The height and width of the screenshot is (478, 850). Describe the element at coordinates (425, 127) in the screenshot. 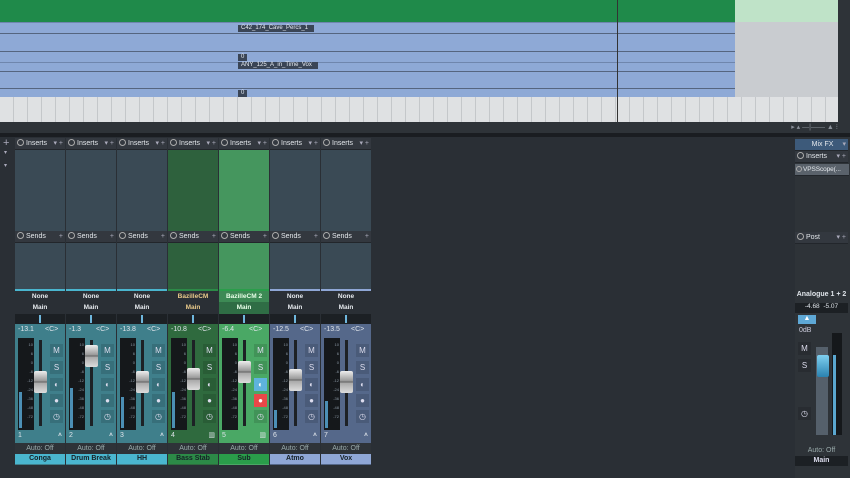

I see `arrange-scroll-bar` at that location.